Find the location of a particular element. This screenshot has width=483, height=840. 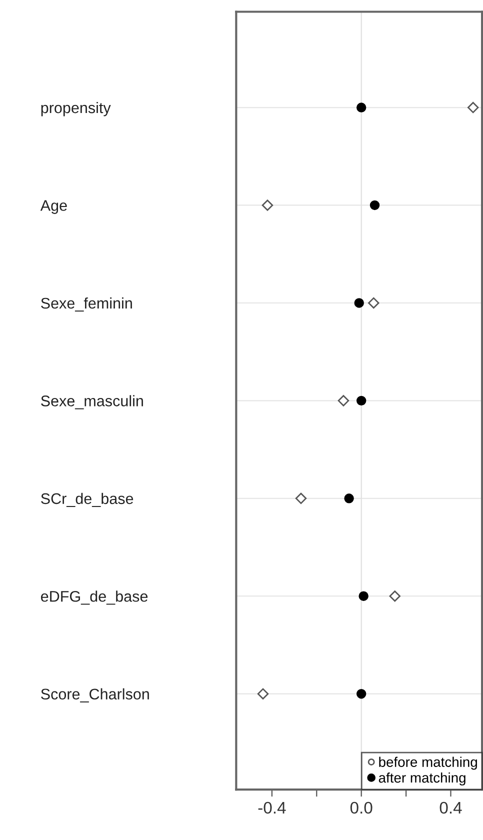

y-tick-label: eDFG_de_base is located at coordinates (94, 597).